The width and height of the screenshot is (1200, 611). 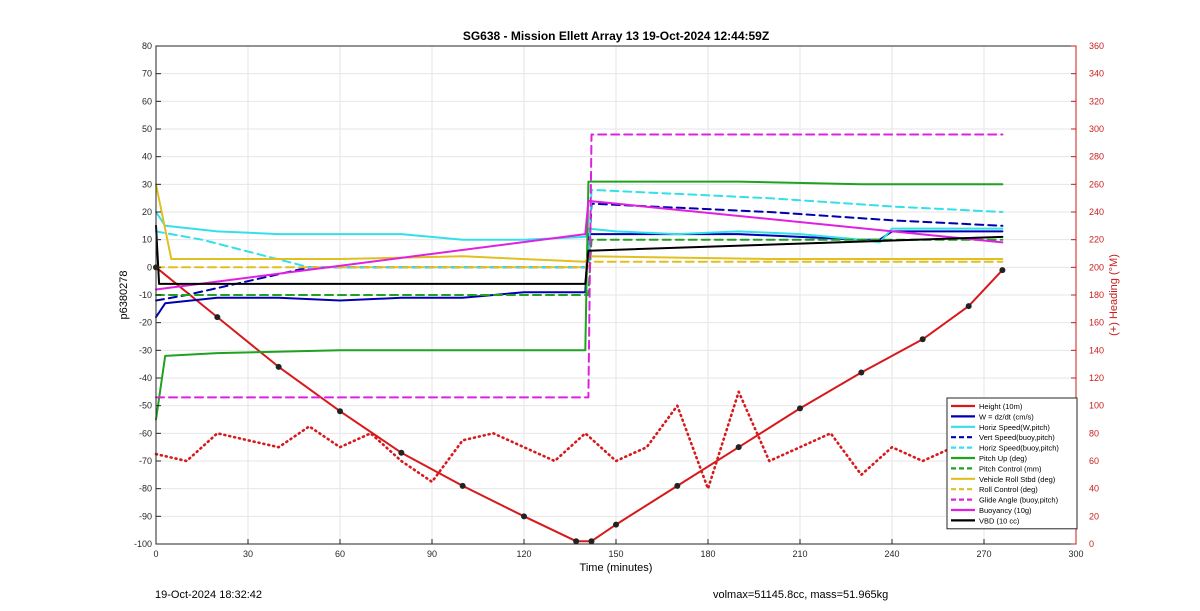 I want to click on legend-box, so click(x=1012, y=463).